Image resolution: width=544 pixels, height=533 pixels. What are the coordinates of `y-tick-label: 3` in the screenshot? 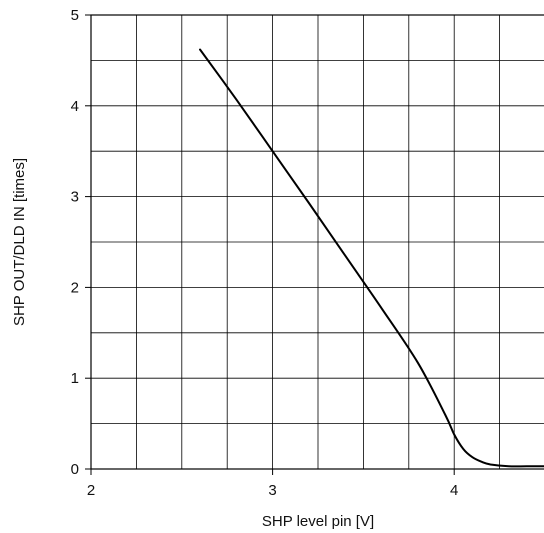 It's located at (75, 197).